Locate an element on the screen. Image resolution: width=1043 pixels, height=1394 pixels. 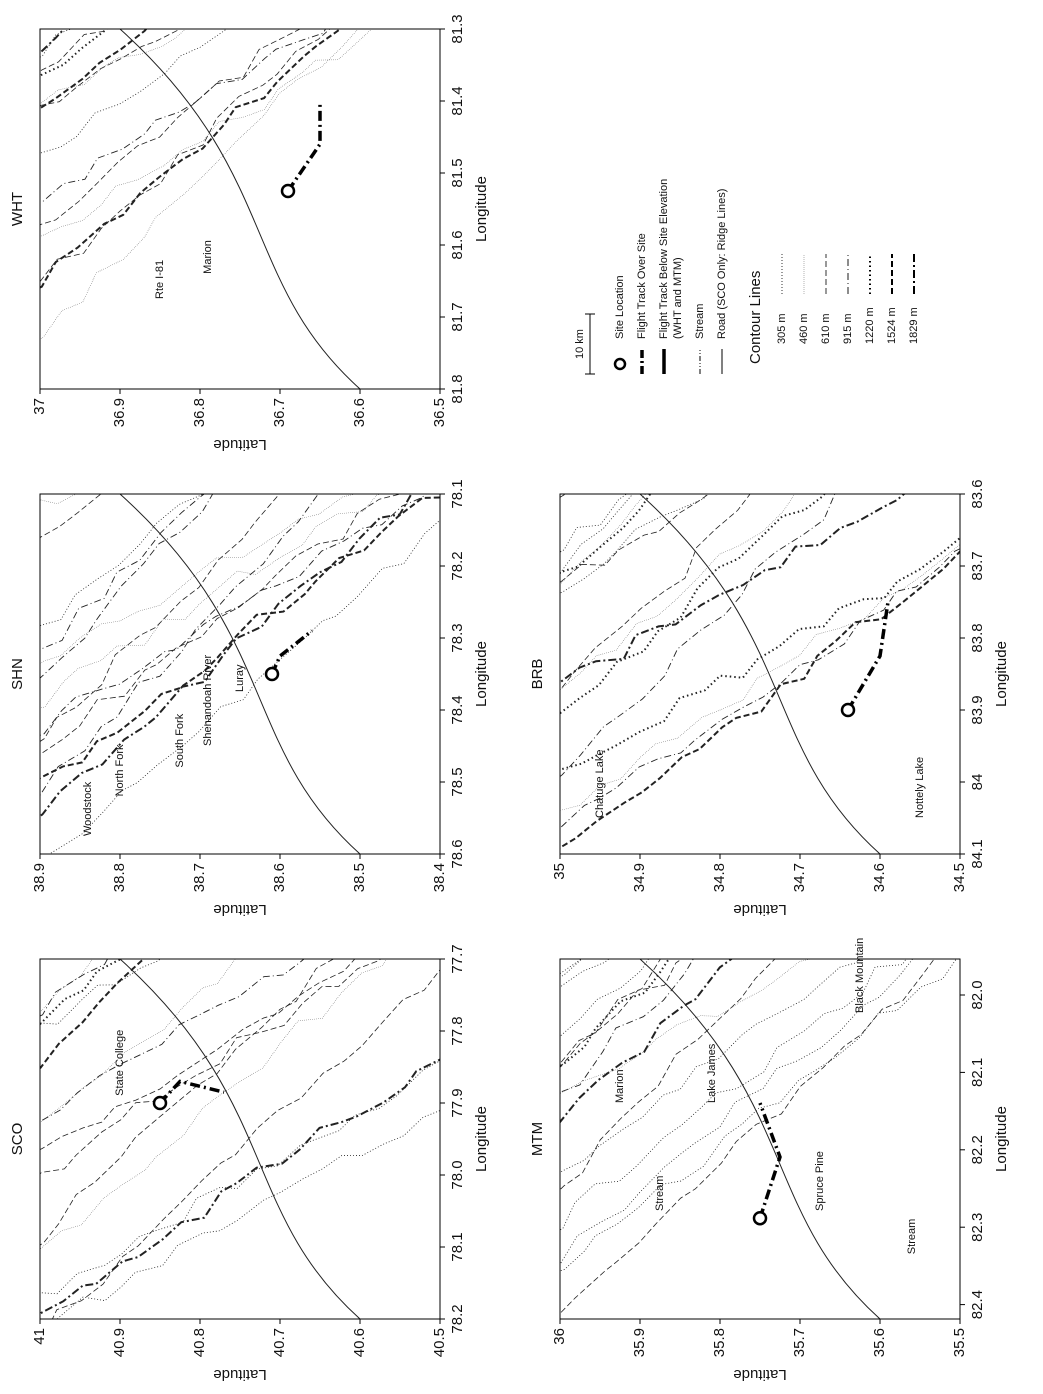
panel-title: WHT is located at coordinates (17, 209).